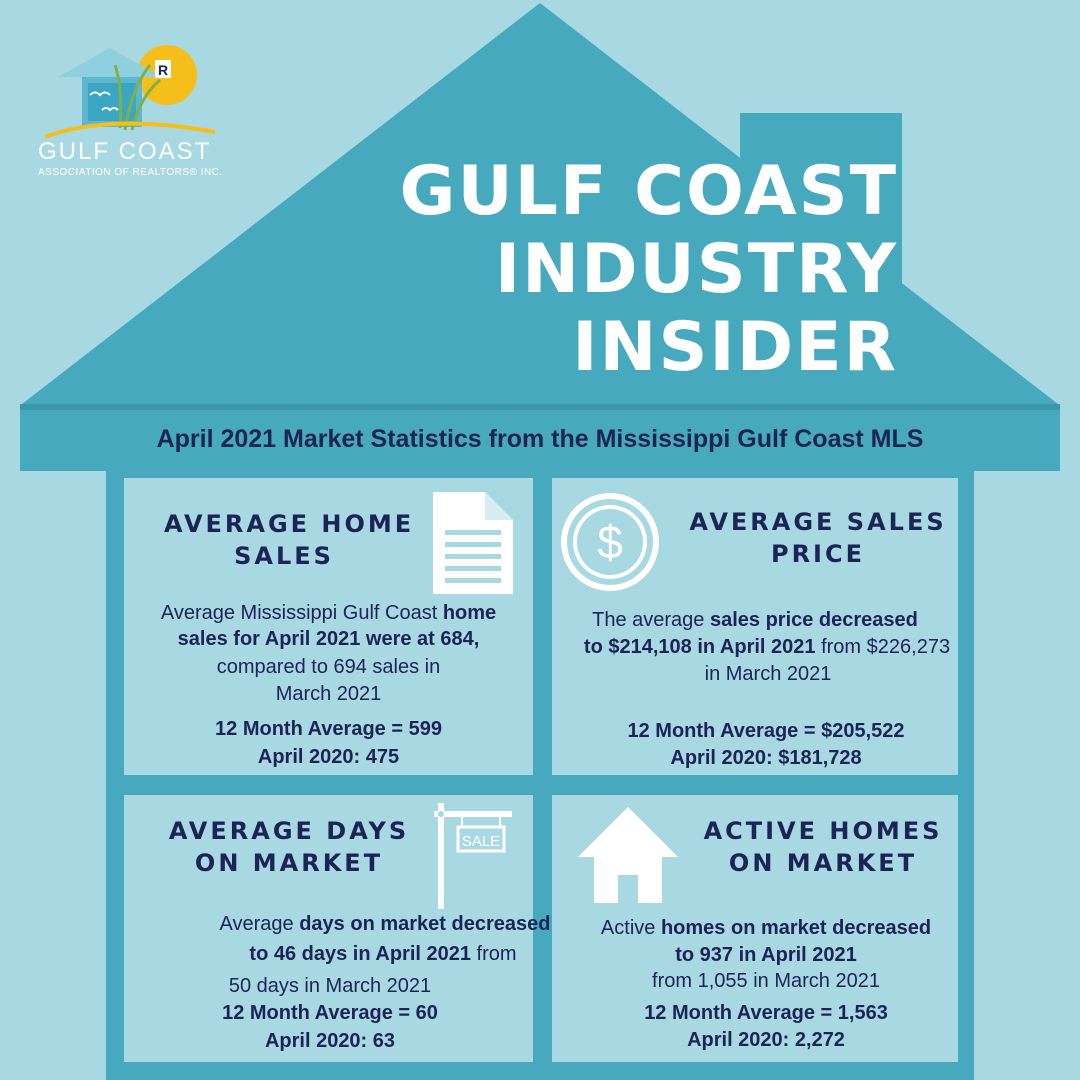 The width and height of the screenshot is (1080, 1080). I want to click on dollar-sign: $, so click(610, 542).